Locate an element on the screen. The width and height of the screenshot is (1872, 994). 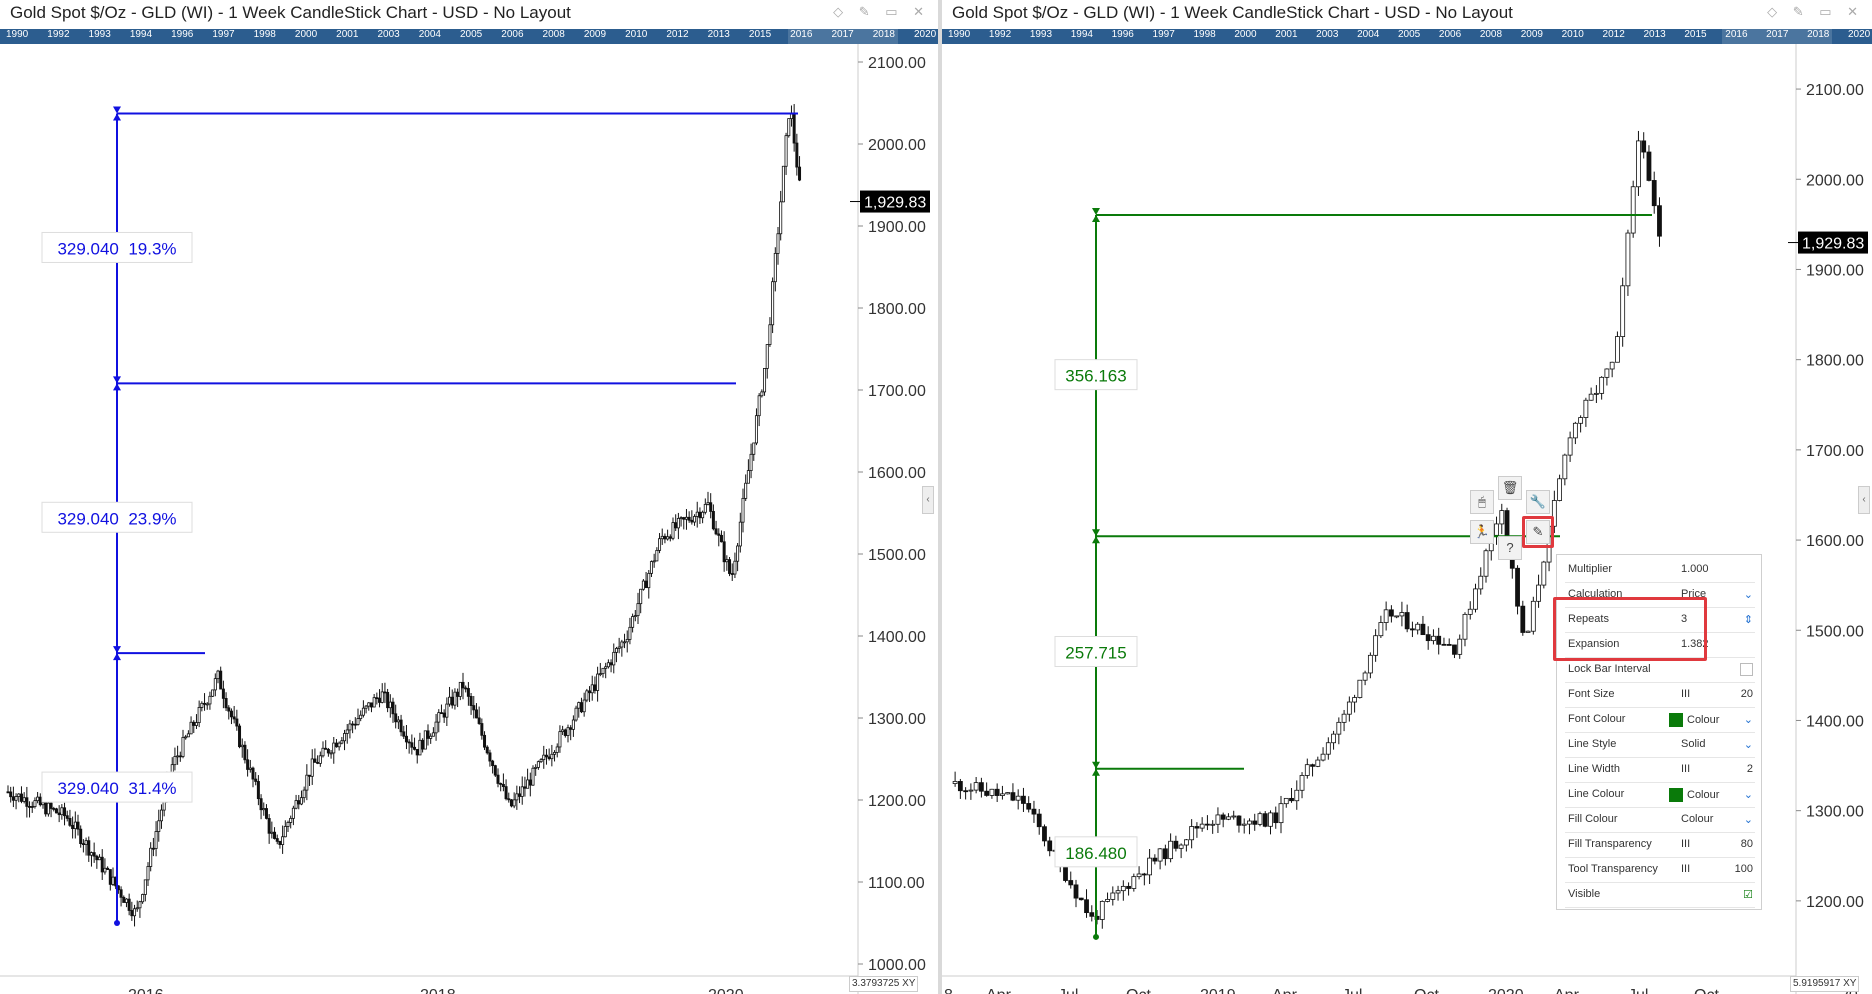
property-row: Repeats 3 ⇕ is located at coordinates (1660, 620).